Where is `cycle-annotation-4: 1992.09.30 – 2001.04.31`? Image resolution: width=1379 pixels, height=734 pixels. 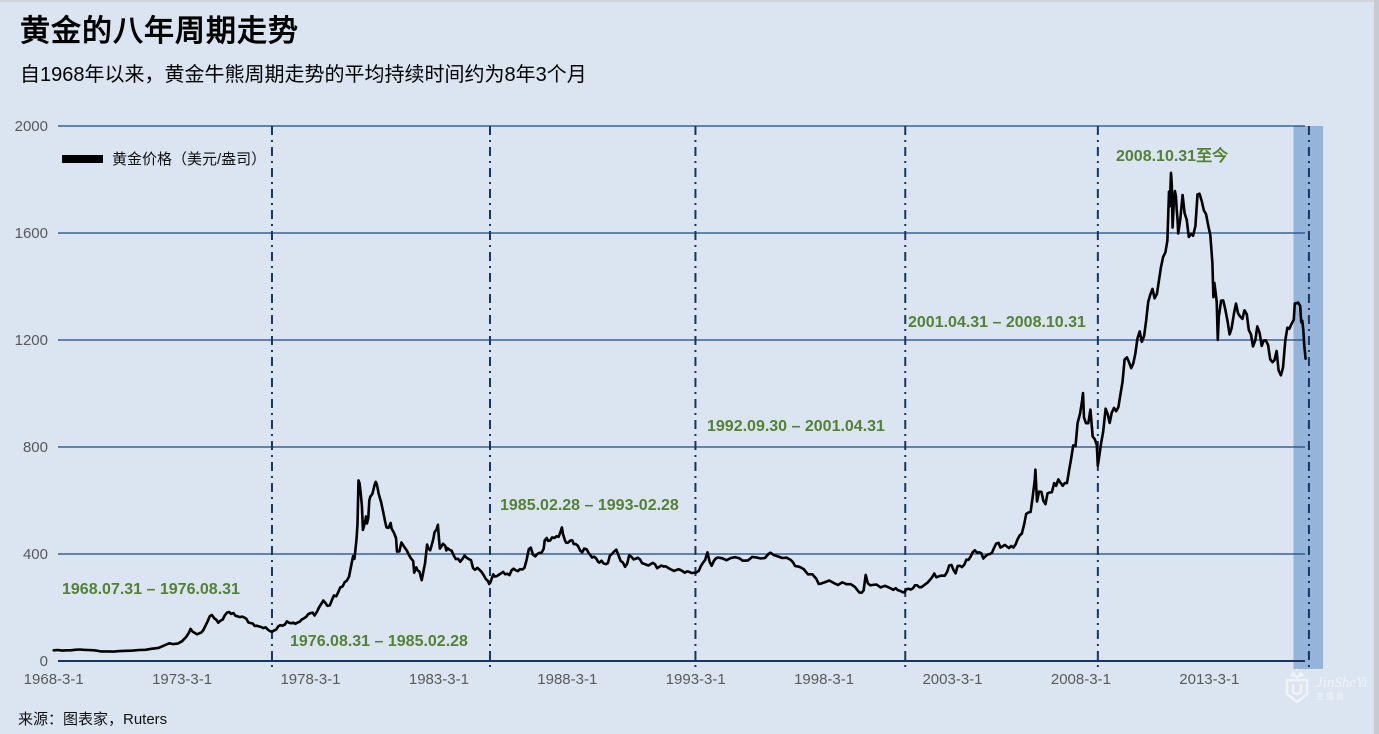 cycle-annotation-4: 1992.09.30 – 2001.04.31 is located at coordinates (796, 426).